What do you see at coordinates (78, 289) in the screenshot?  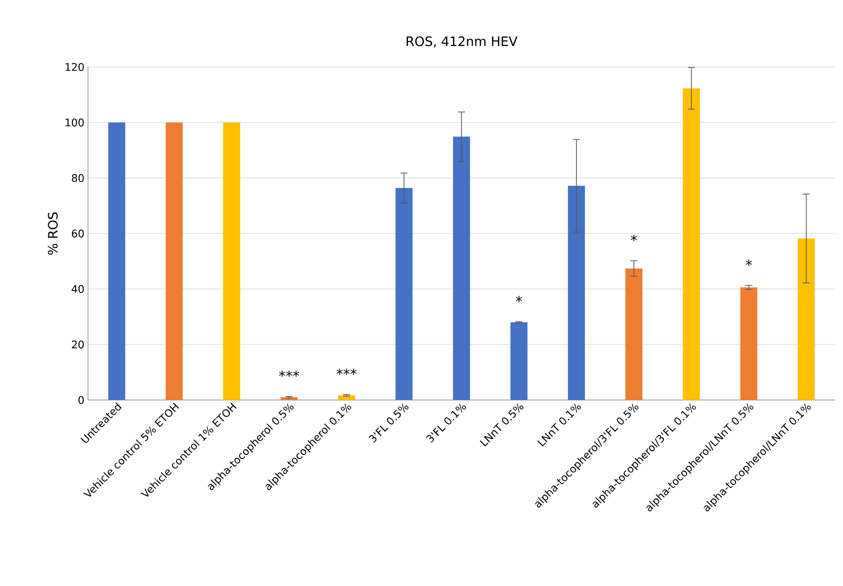 I see `y-tick-label: 40` at bounding box center [78, 289].